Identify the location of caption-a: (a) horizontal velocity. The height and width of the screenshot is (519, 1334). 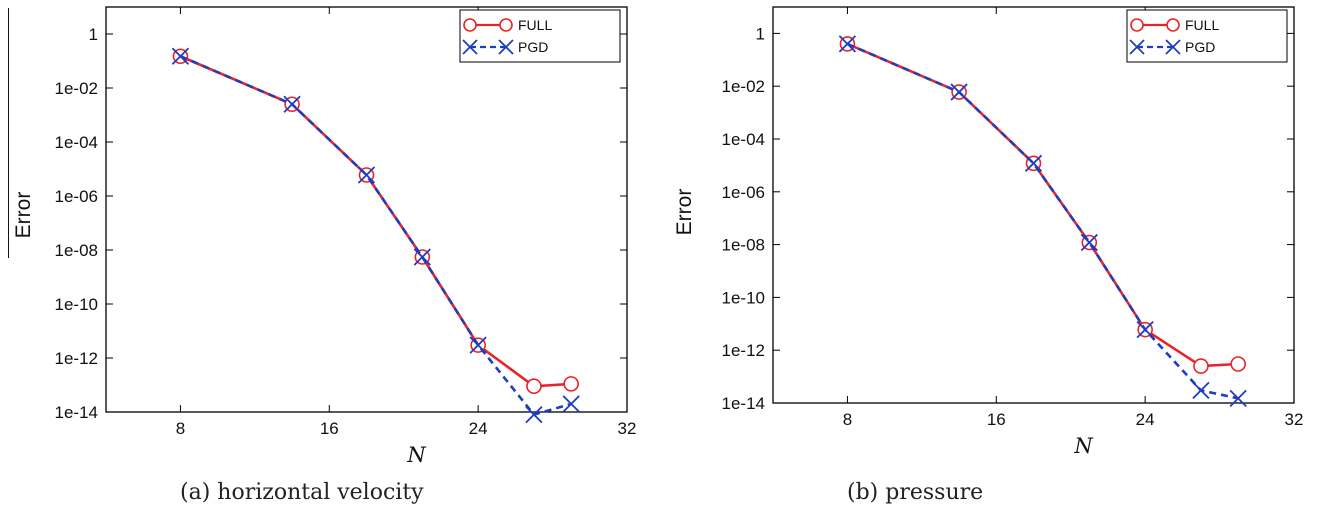
(302, 492).